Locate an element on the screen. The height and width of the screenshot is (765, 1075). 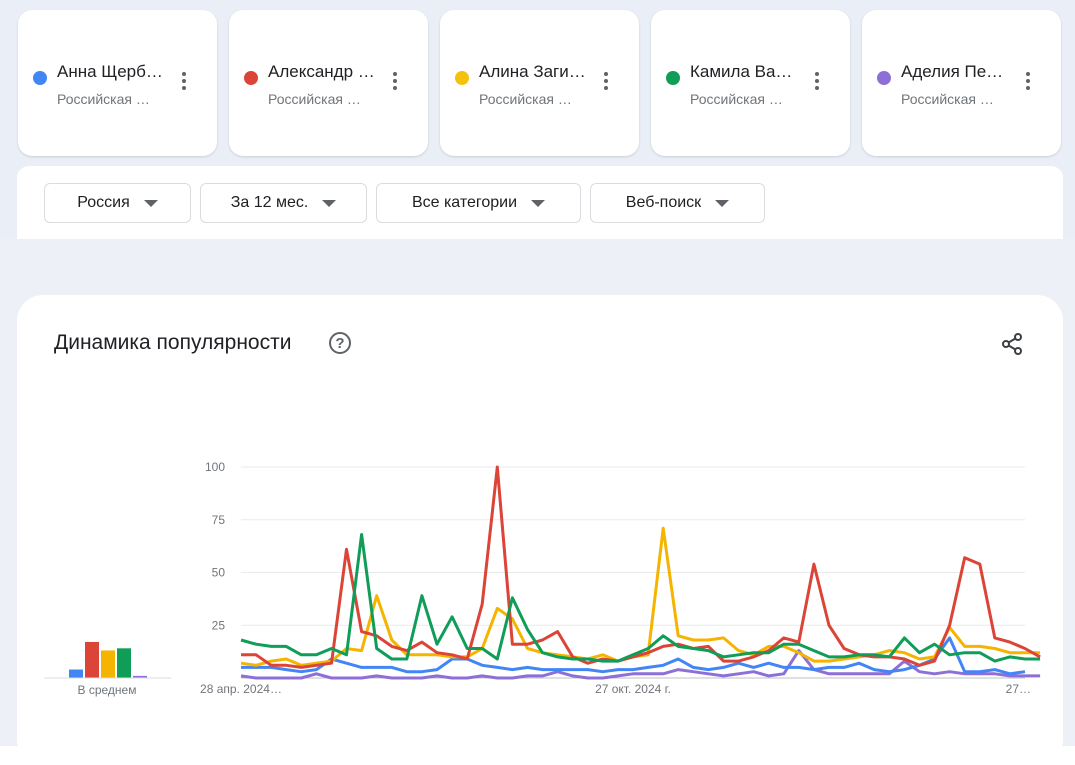
avg-label: В среднем is located at coordinates (107, 690).